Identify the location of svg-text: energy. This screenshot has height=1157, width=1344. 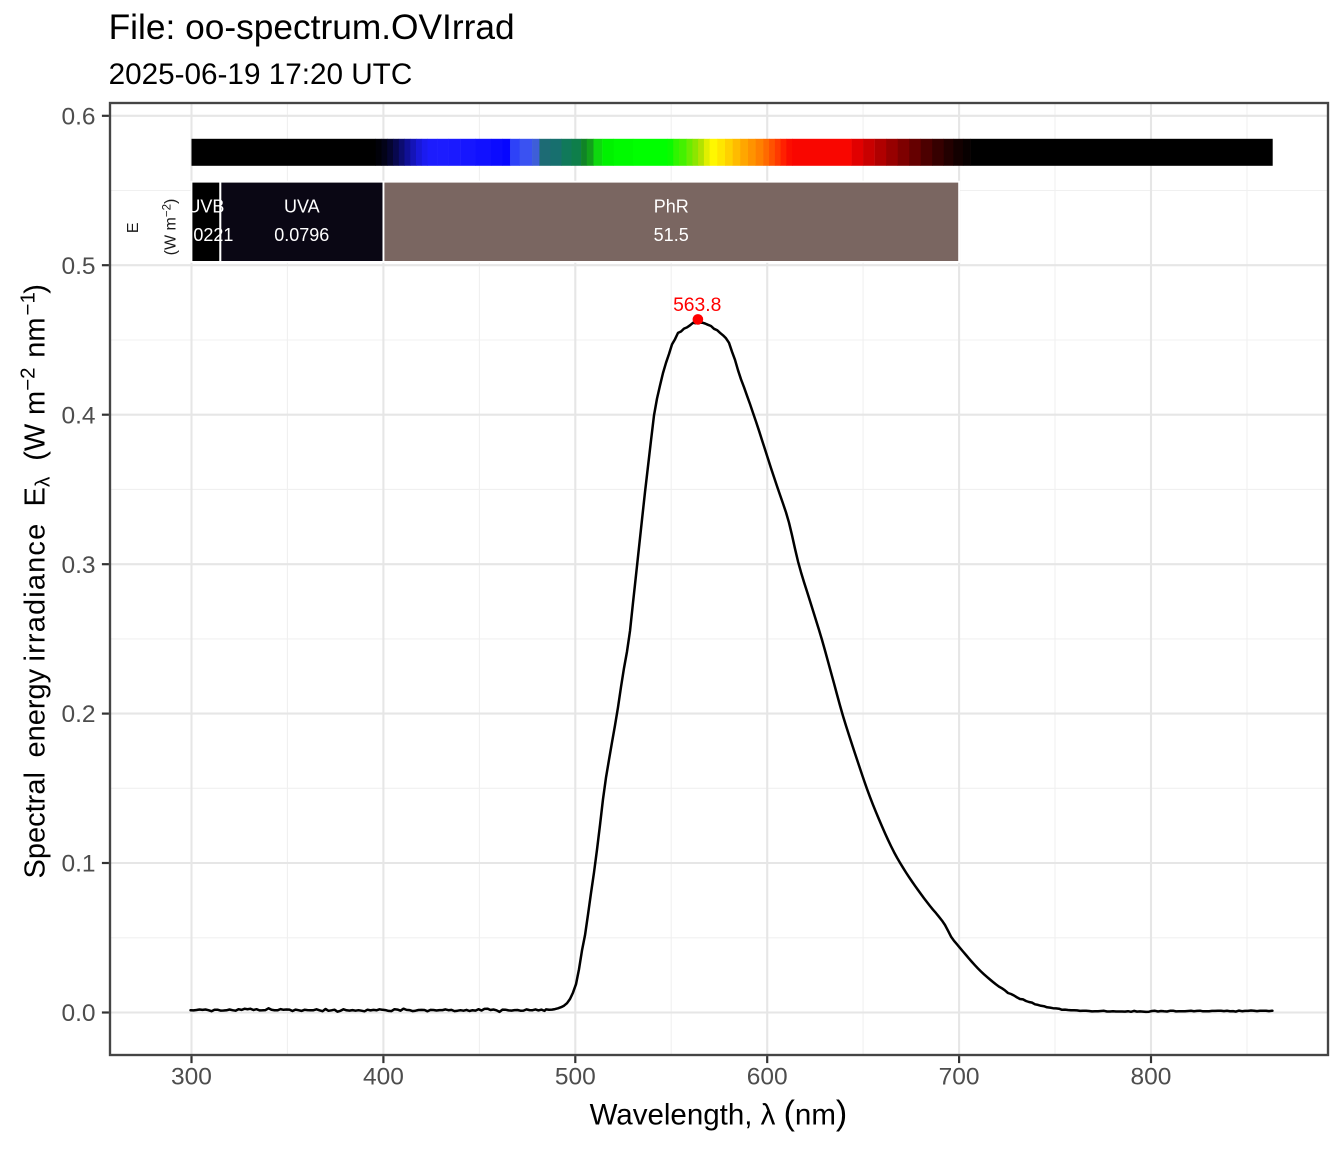
(36, 712).